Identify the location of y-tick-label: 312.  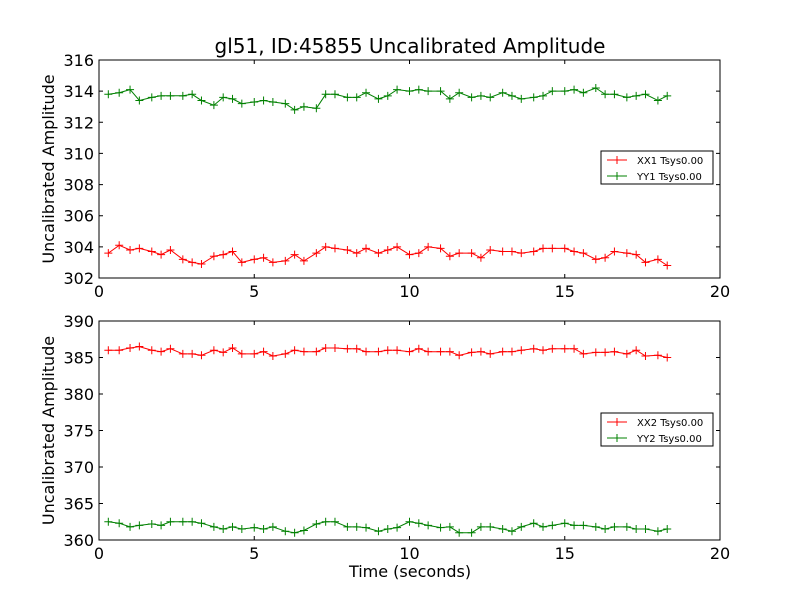
(78, 122).